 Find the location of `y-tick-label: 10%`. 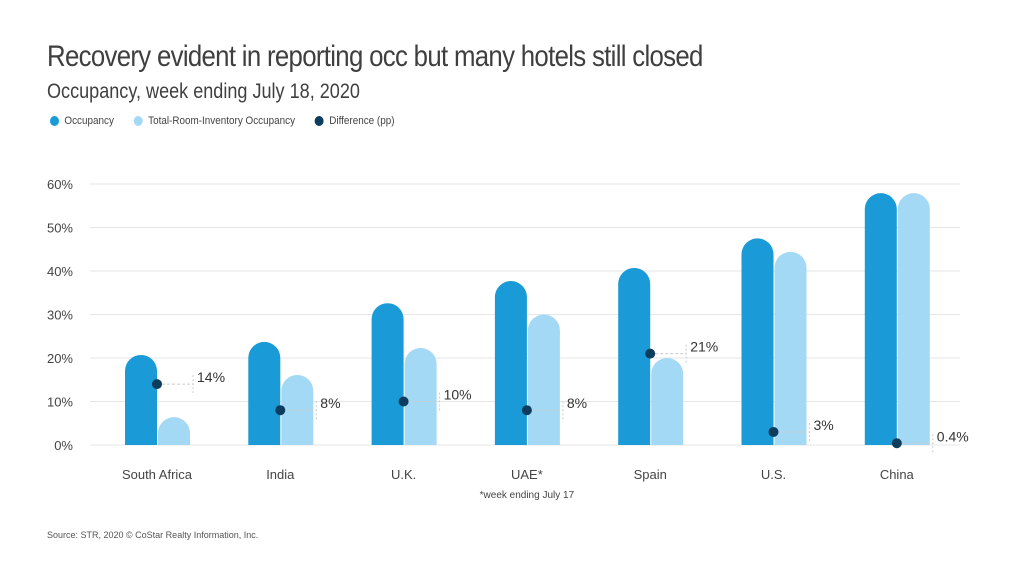

y-tick-label: 10% is located at coordinates (60, 402).